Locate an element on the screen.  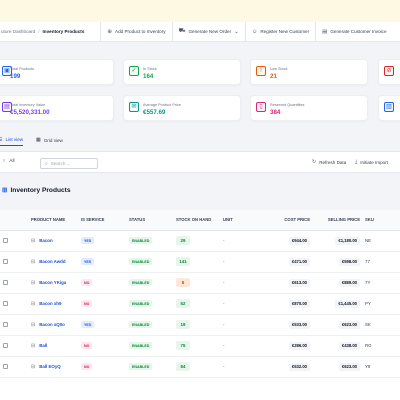
product-name: Bacon YKiga is located at coordinates (53, 282).